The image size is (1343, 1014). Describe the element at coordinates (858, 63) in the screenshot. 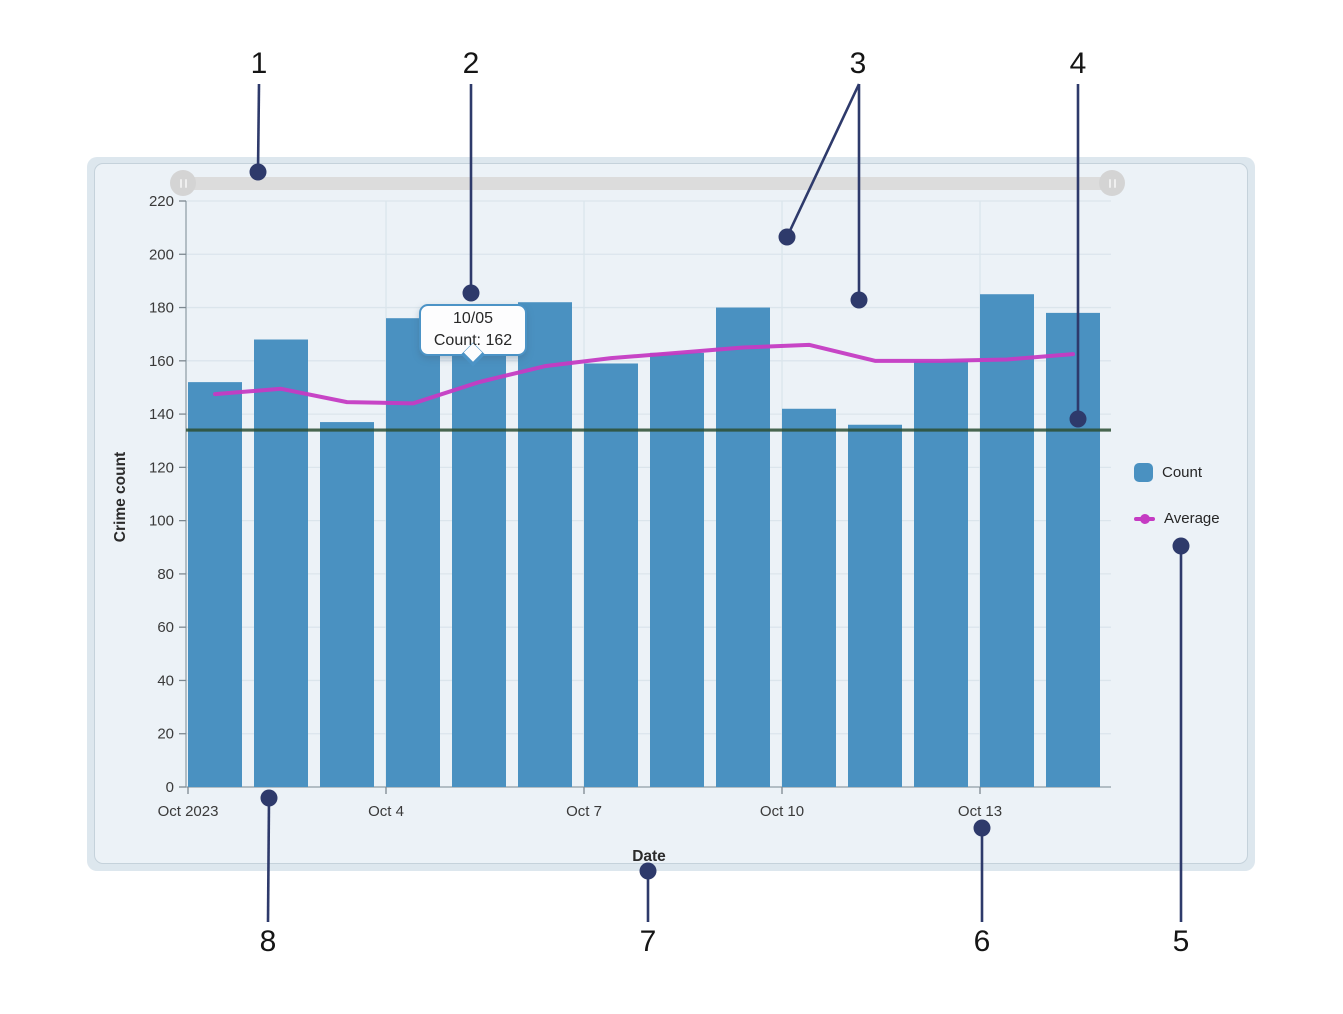

I see `callout-label-3: 3` at that location.